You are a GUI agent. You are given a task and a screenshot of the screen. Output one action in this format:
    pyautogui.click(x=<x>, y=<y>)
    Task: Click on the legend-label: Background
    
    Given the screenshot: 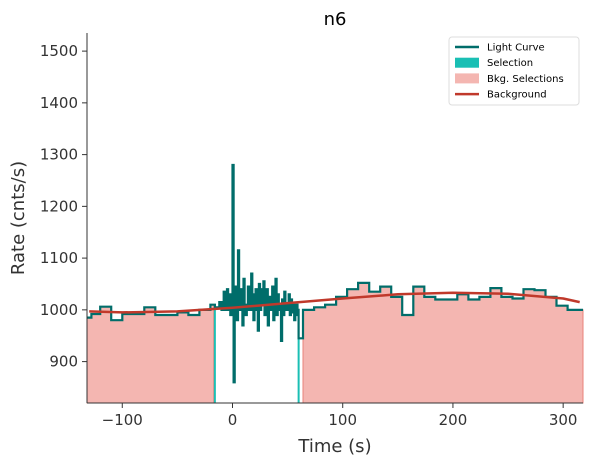 What is the action you would take?
    pyautogui.click(x=517, y=95)
    